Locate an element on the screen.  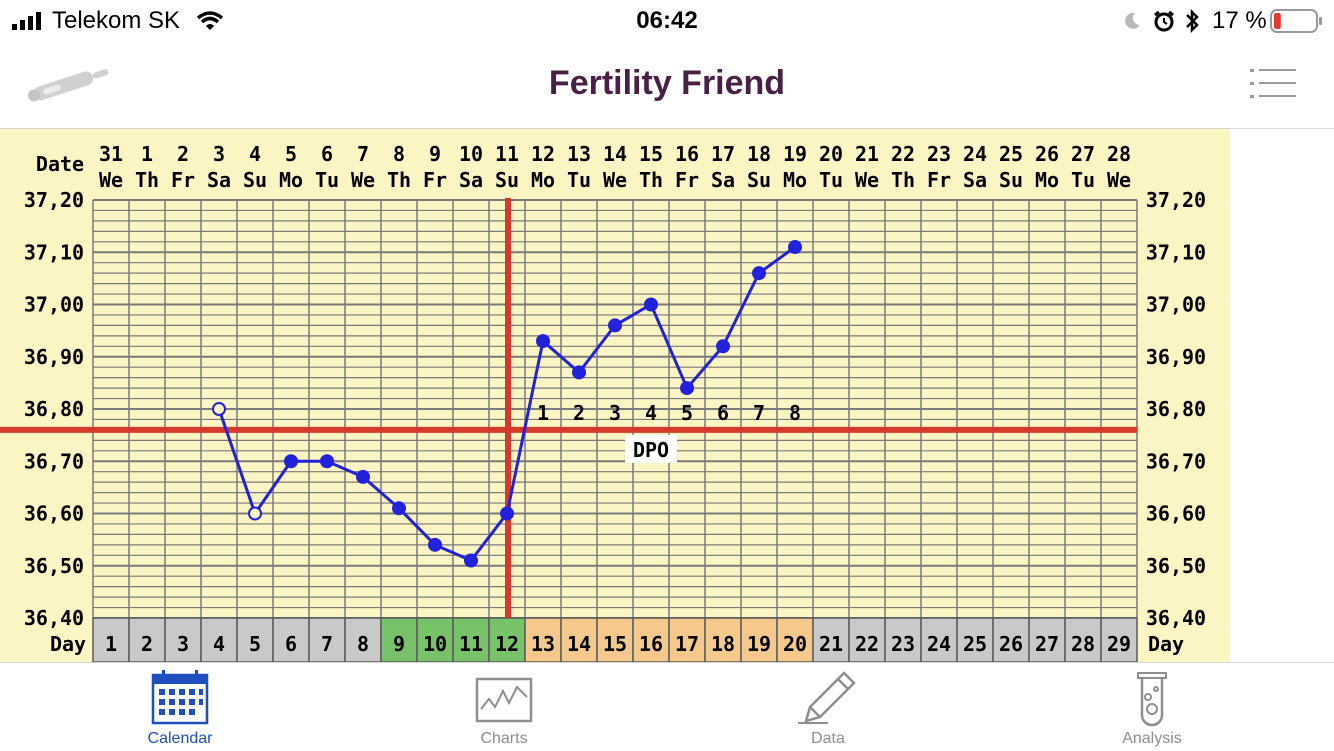
y-tick-label-left: 37,10 is located at coordinates (54, 252).